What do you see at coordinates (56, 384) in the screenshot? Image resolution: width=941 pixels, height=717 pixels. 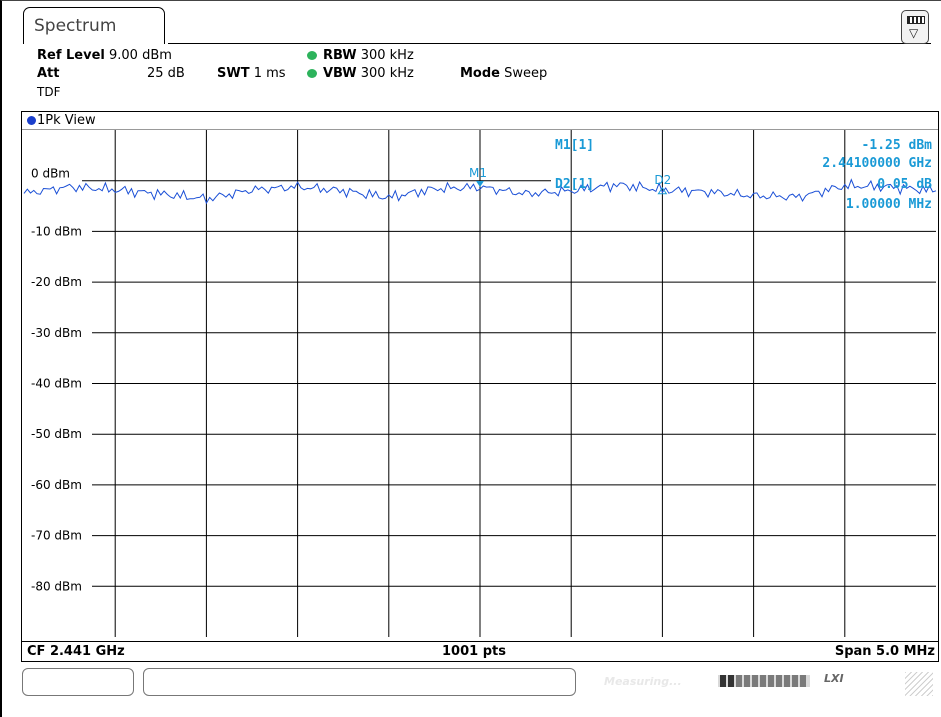 I see `y-tick-label: -40 dBm` at bounding box center [56, 384].